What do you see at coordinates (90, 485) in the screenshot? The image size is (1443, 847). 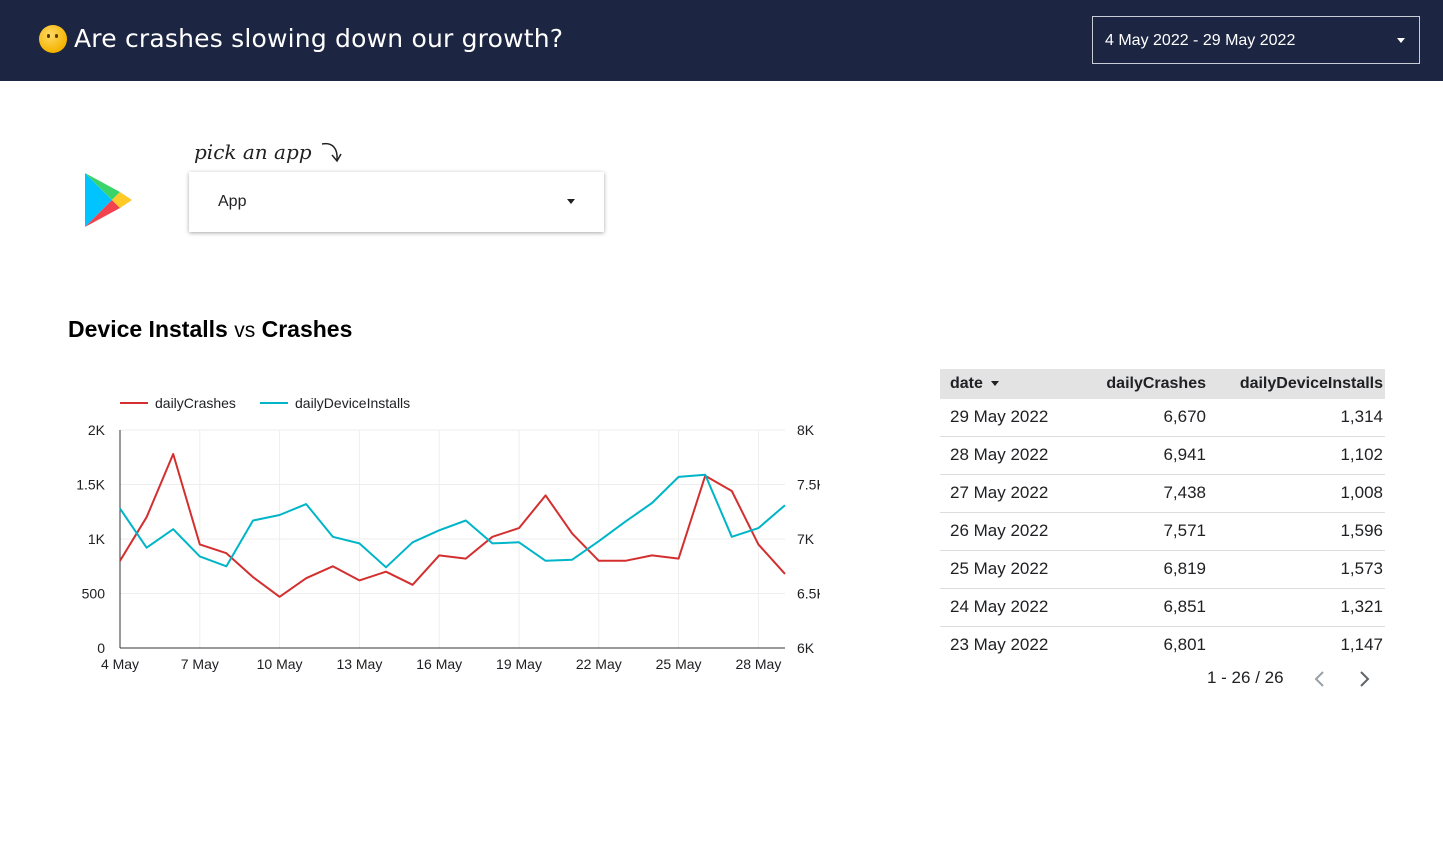 I see `y-left-tick-label: 1.5K` at bounding box center [90, 485].